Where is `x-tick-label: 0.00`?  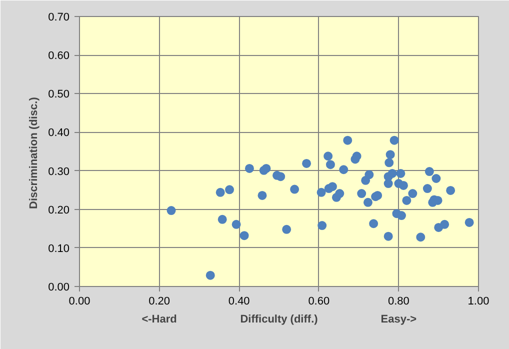
x-tick-label: 0.00 is located at coordinates (79, 302).